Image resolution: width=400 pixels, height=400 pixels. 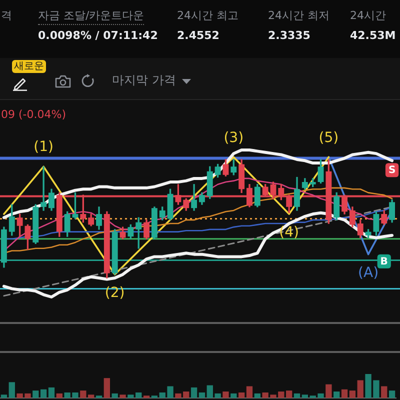 What do you see at coordinates (289, 232) in the screenshot?
I see `annotation: (4)` at bounding box center [289, 232].